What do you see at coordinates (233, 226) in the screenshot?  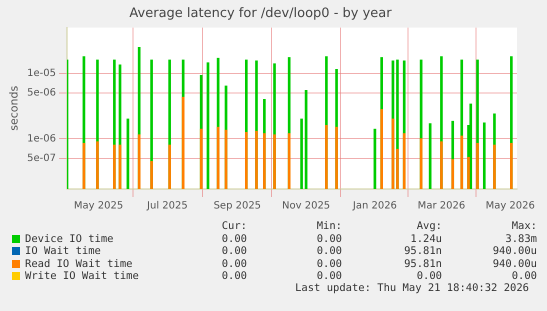 I see `text: Cur:` at bounding box center [233, 226].